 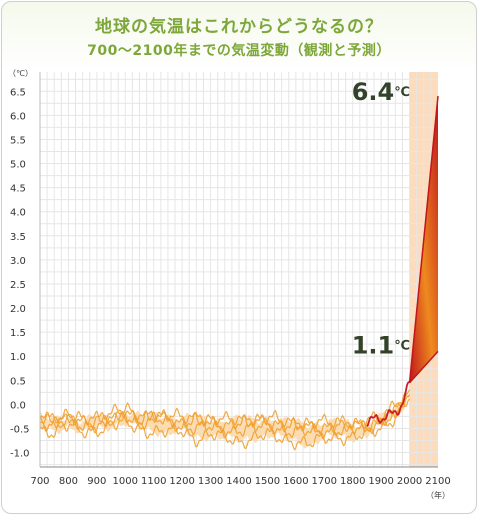 I want to click on y-tick-label: 0.5, so click(x=18, y=381).